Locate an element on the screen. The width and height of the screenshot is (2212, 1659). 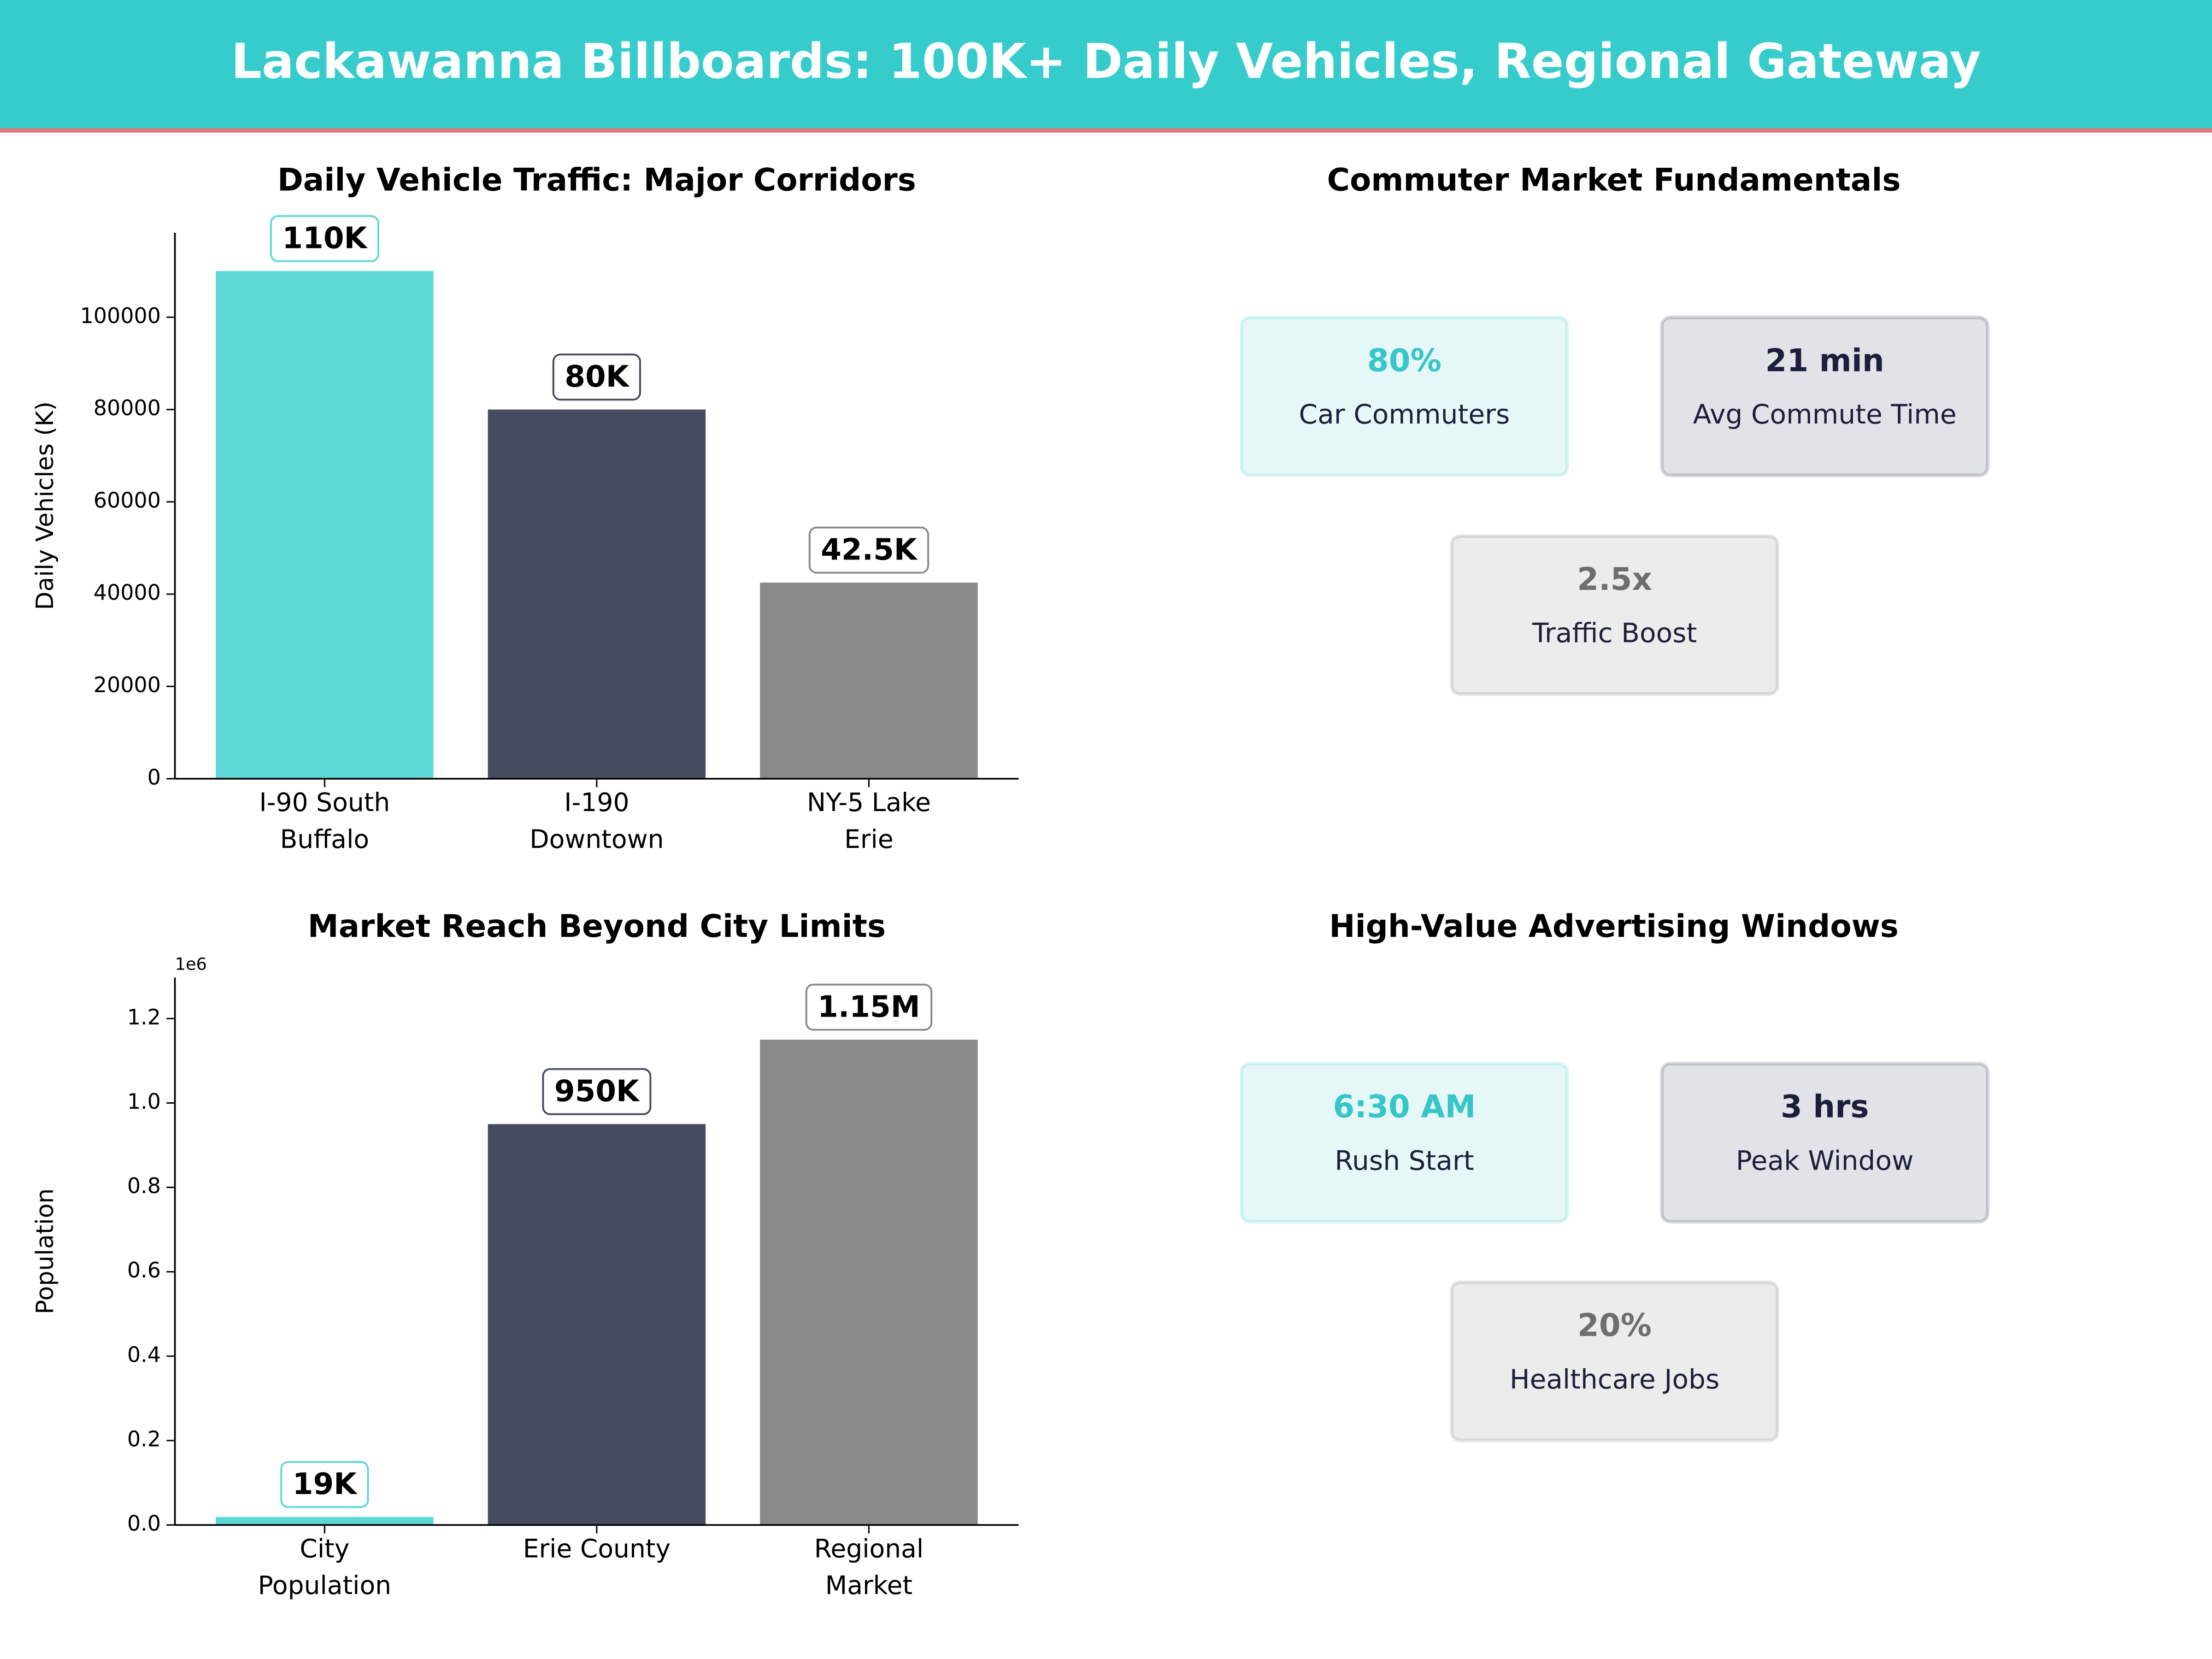
kpi-value: 6:30 AM is located at coordinates (1404, 1106).